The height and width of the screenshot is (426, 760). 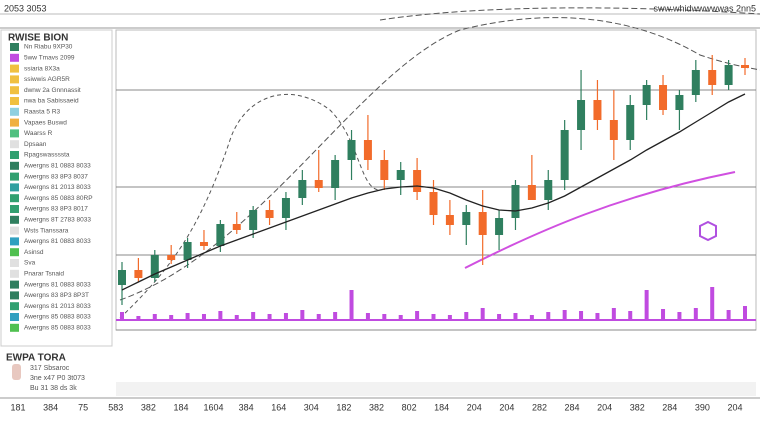 I want to click on x-tick-label: 75, so click(x=83, y=407).